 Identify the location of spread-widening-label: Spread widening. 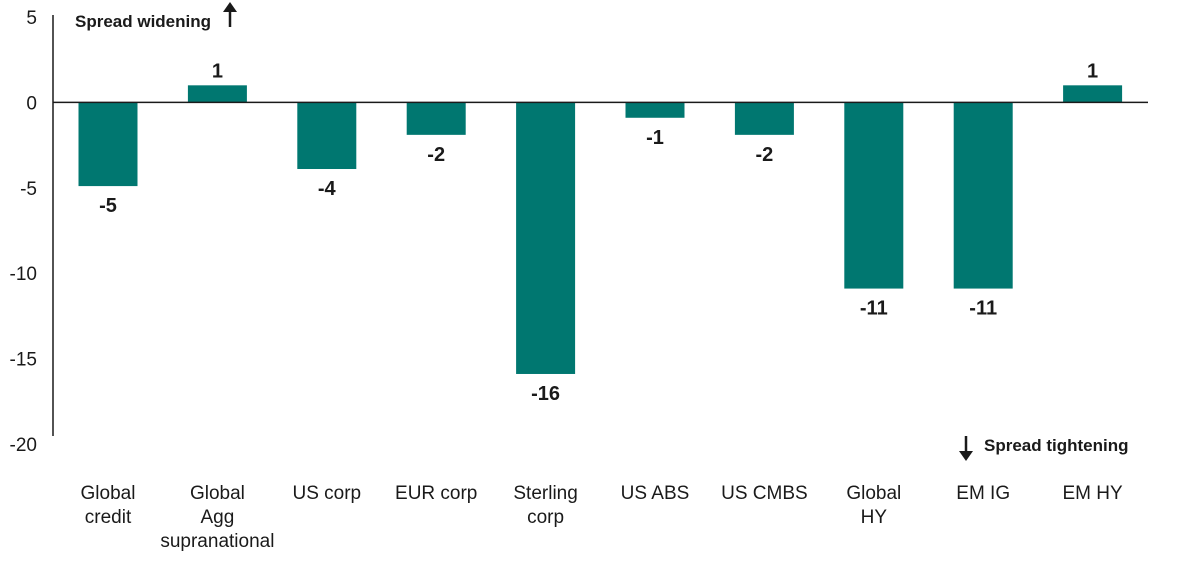
(143, 21).